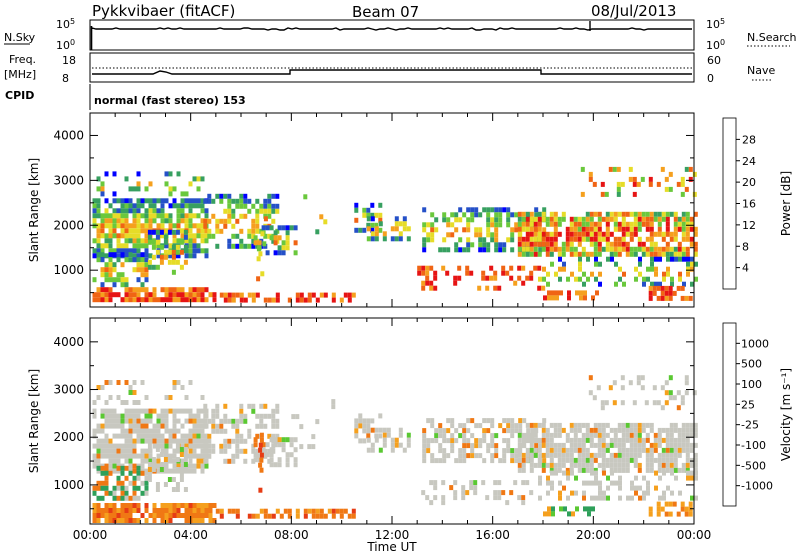 Image resolution: width=800 pixels, height=554 pixels. I want to click on cpid-label: CPID, so click(19, 95).